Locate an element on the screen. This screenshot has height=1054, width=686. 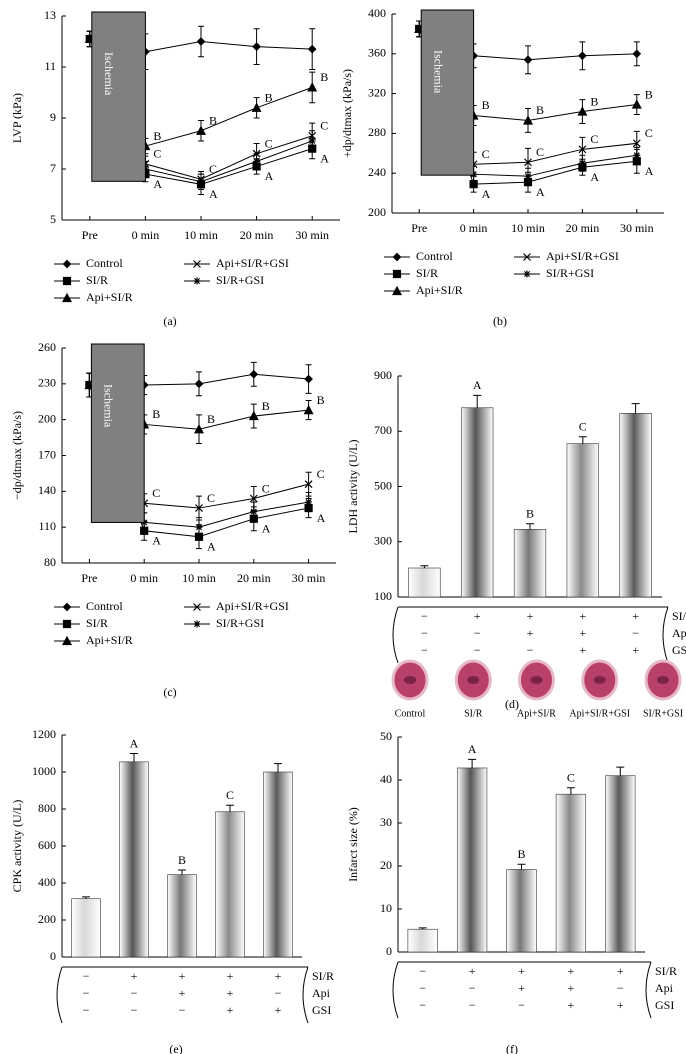
y-tick-label: 5 is located at coordinates (53, 219).